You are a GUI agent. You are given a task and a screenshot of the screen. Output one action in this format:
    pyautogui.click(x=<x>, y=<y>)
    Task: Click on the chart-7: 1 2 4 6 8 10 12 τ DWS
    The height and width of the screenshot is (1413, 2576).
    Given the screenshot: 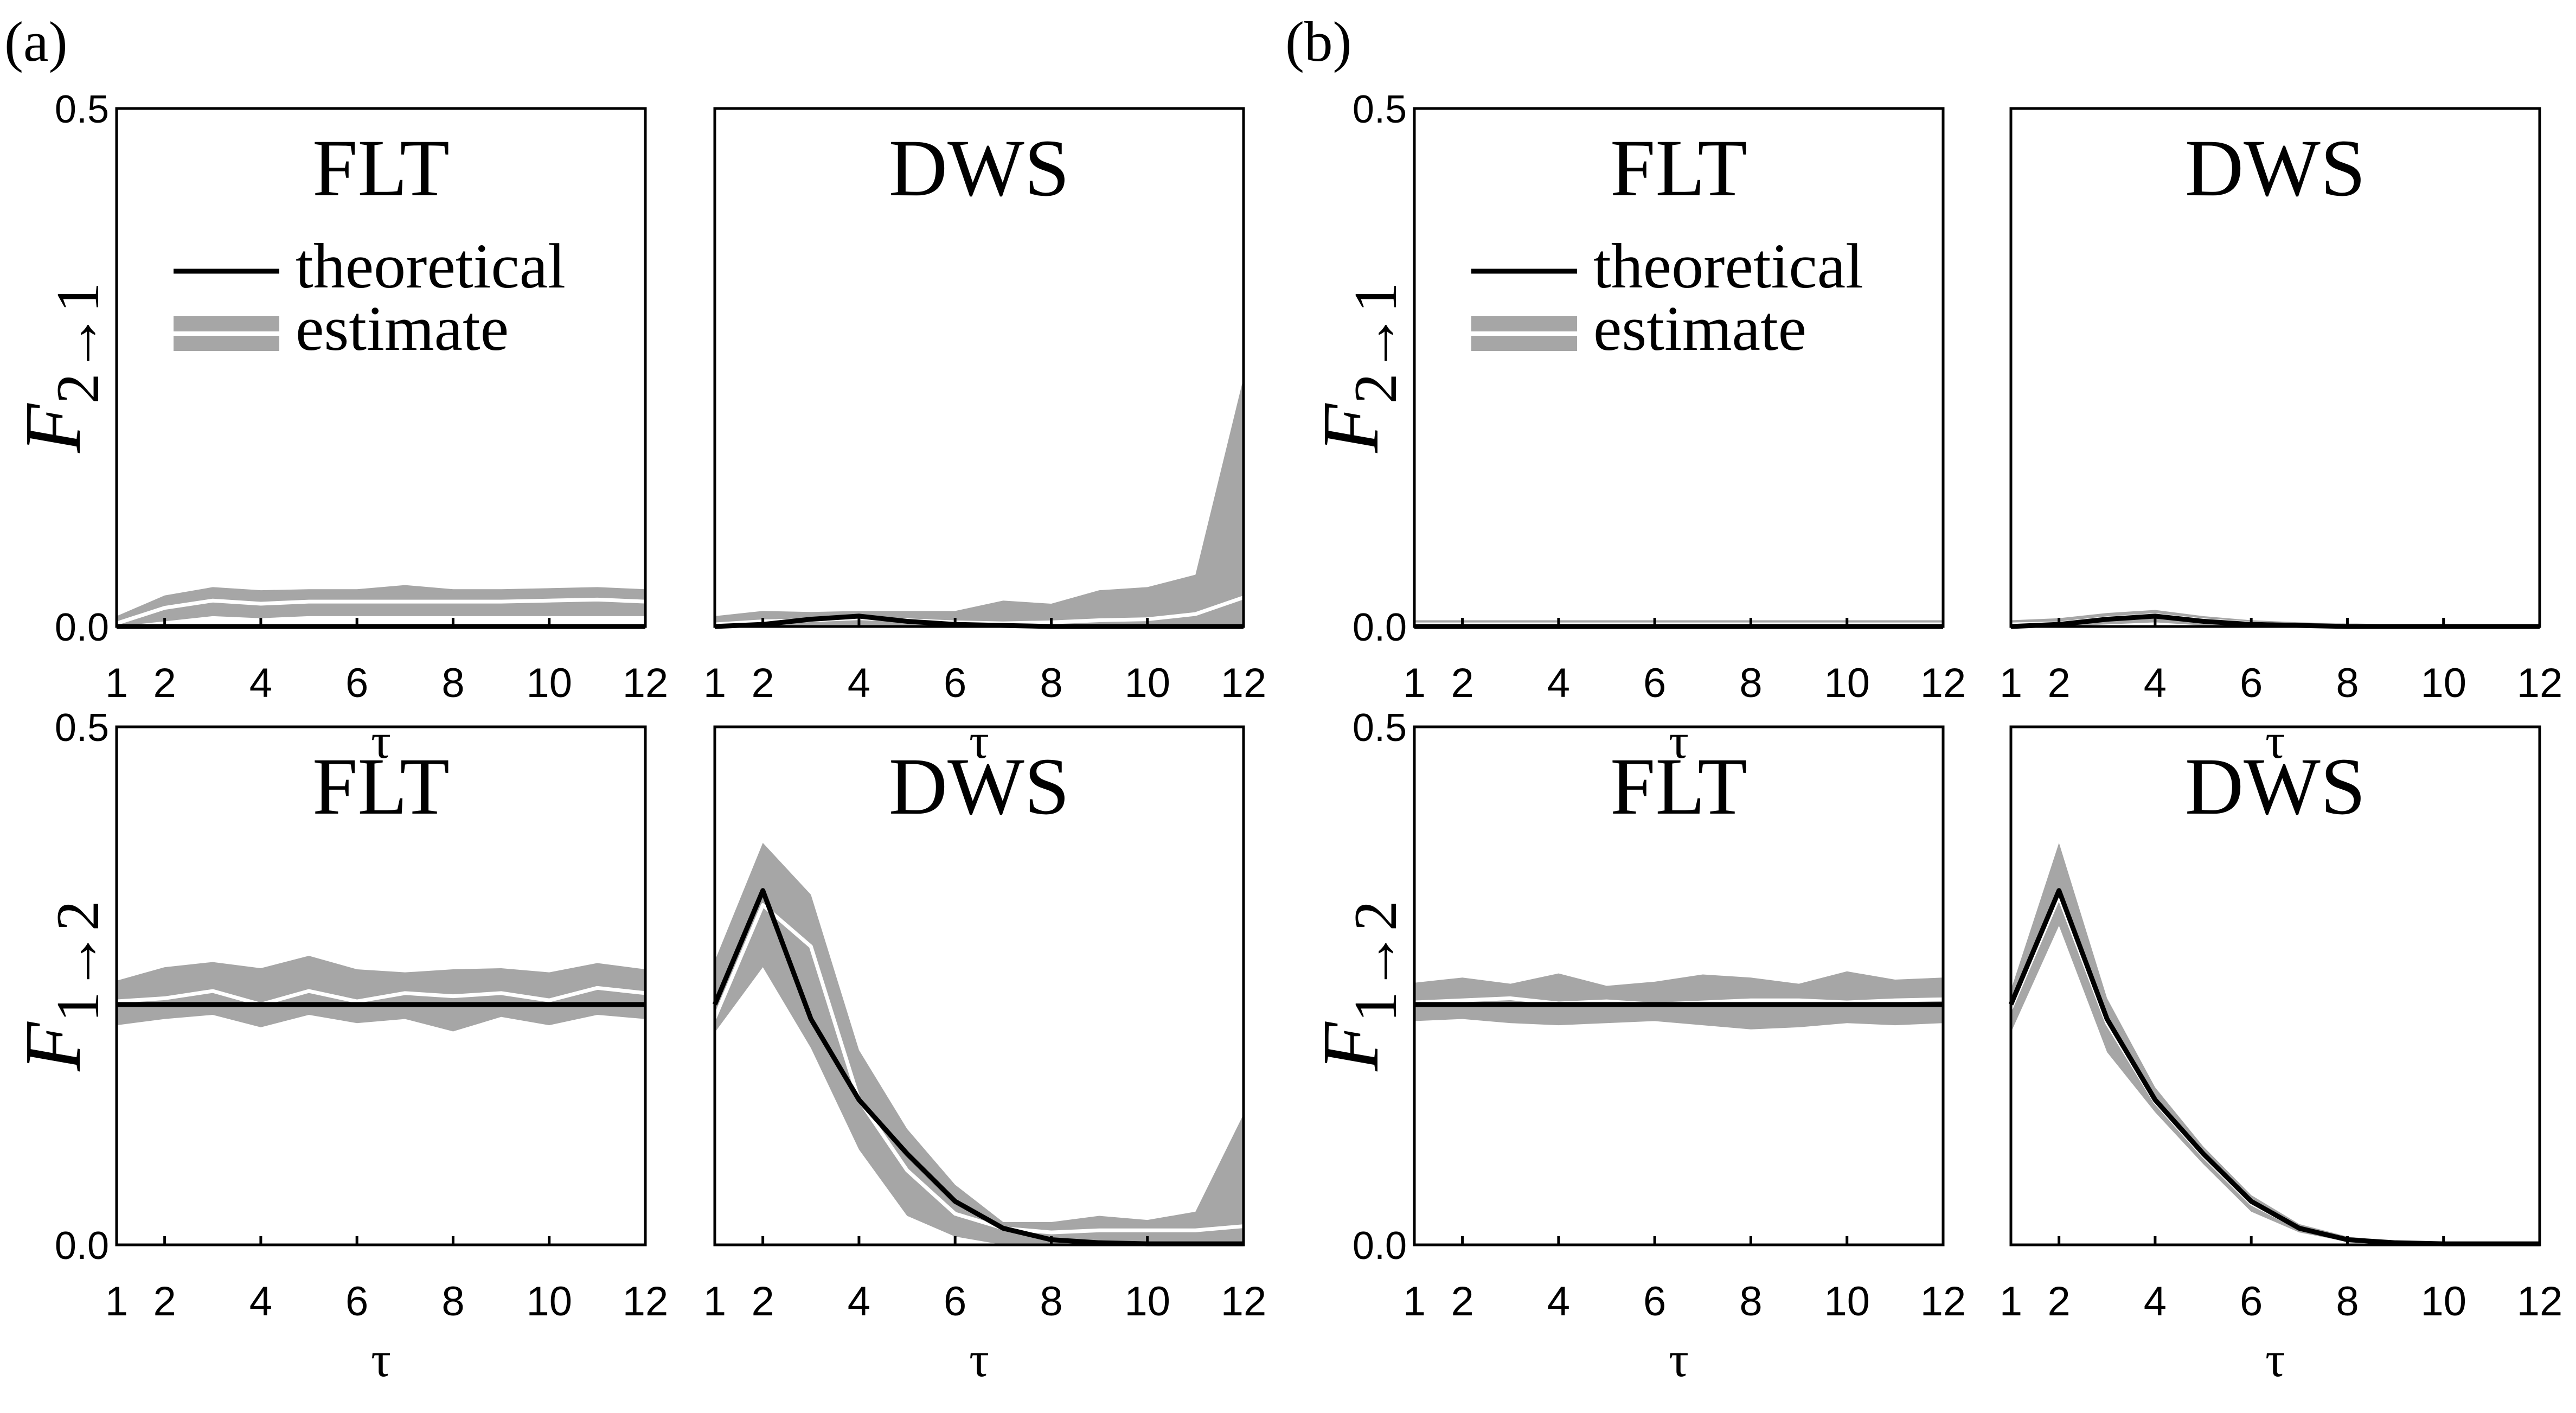 What is the action you would take?
    pyautogui.click(x=2281, y=1056)
    